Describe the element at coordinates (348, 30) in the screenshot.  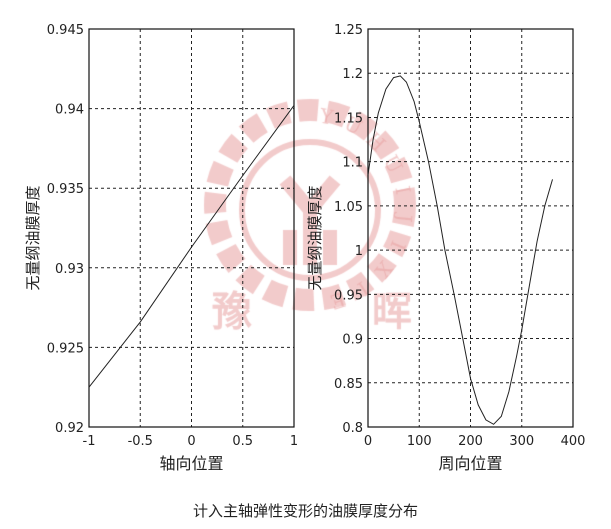
I see `y-tick-label: 1.25` at that location.